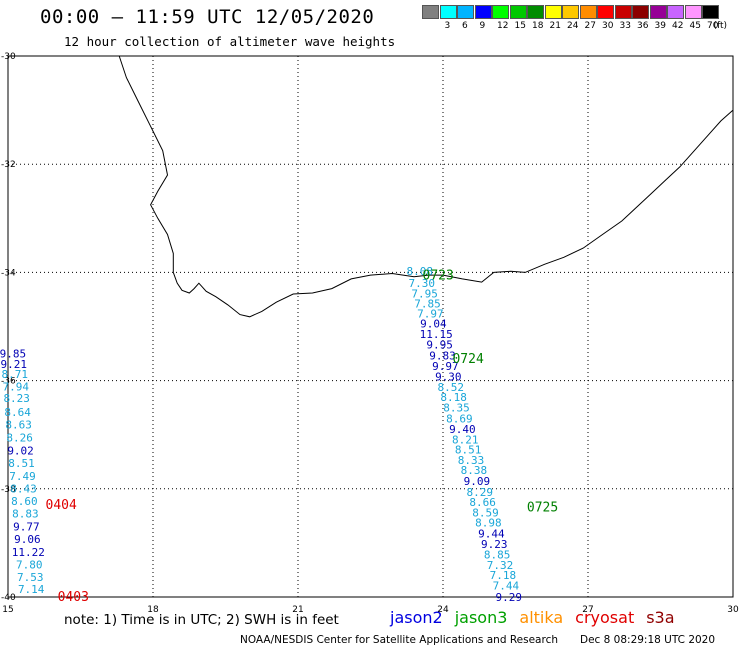 The image size is (740, 650). I want to click on legend-unit: (ft), so click(720, 26).